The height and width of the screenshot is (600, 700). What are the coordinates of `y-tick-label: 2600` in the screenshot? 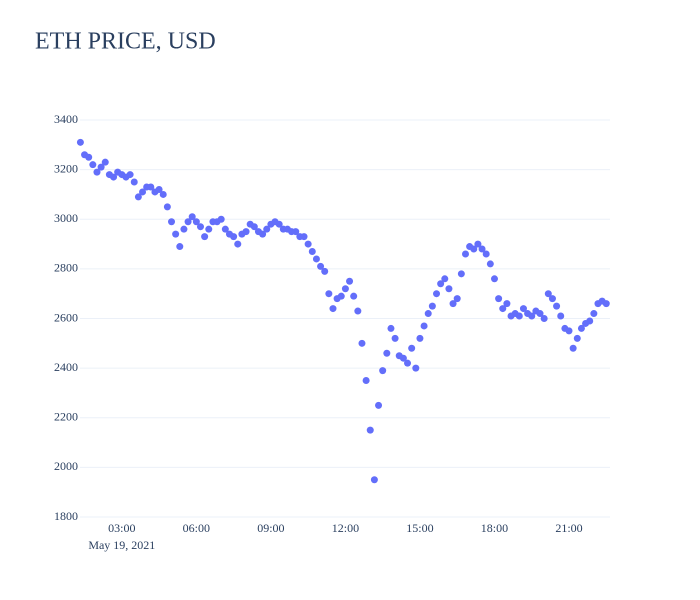 It's located at (66, 317).